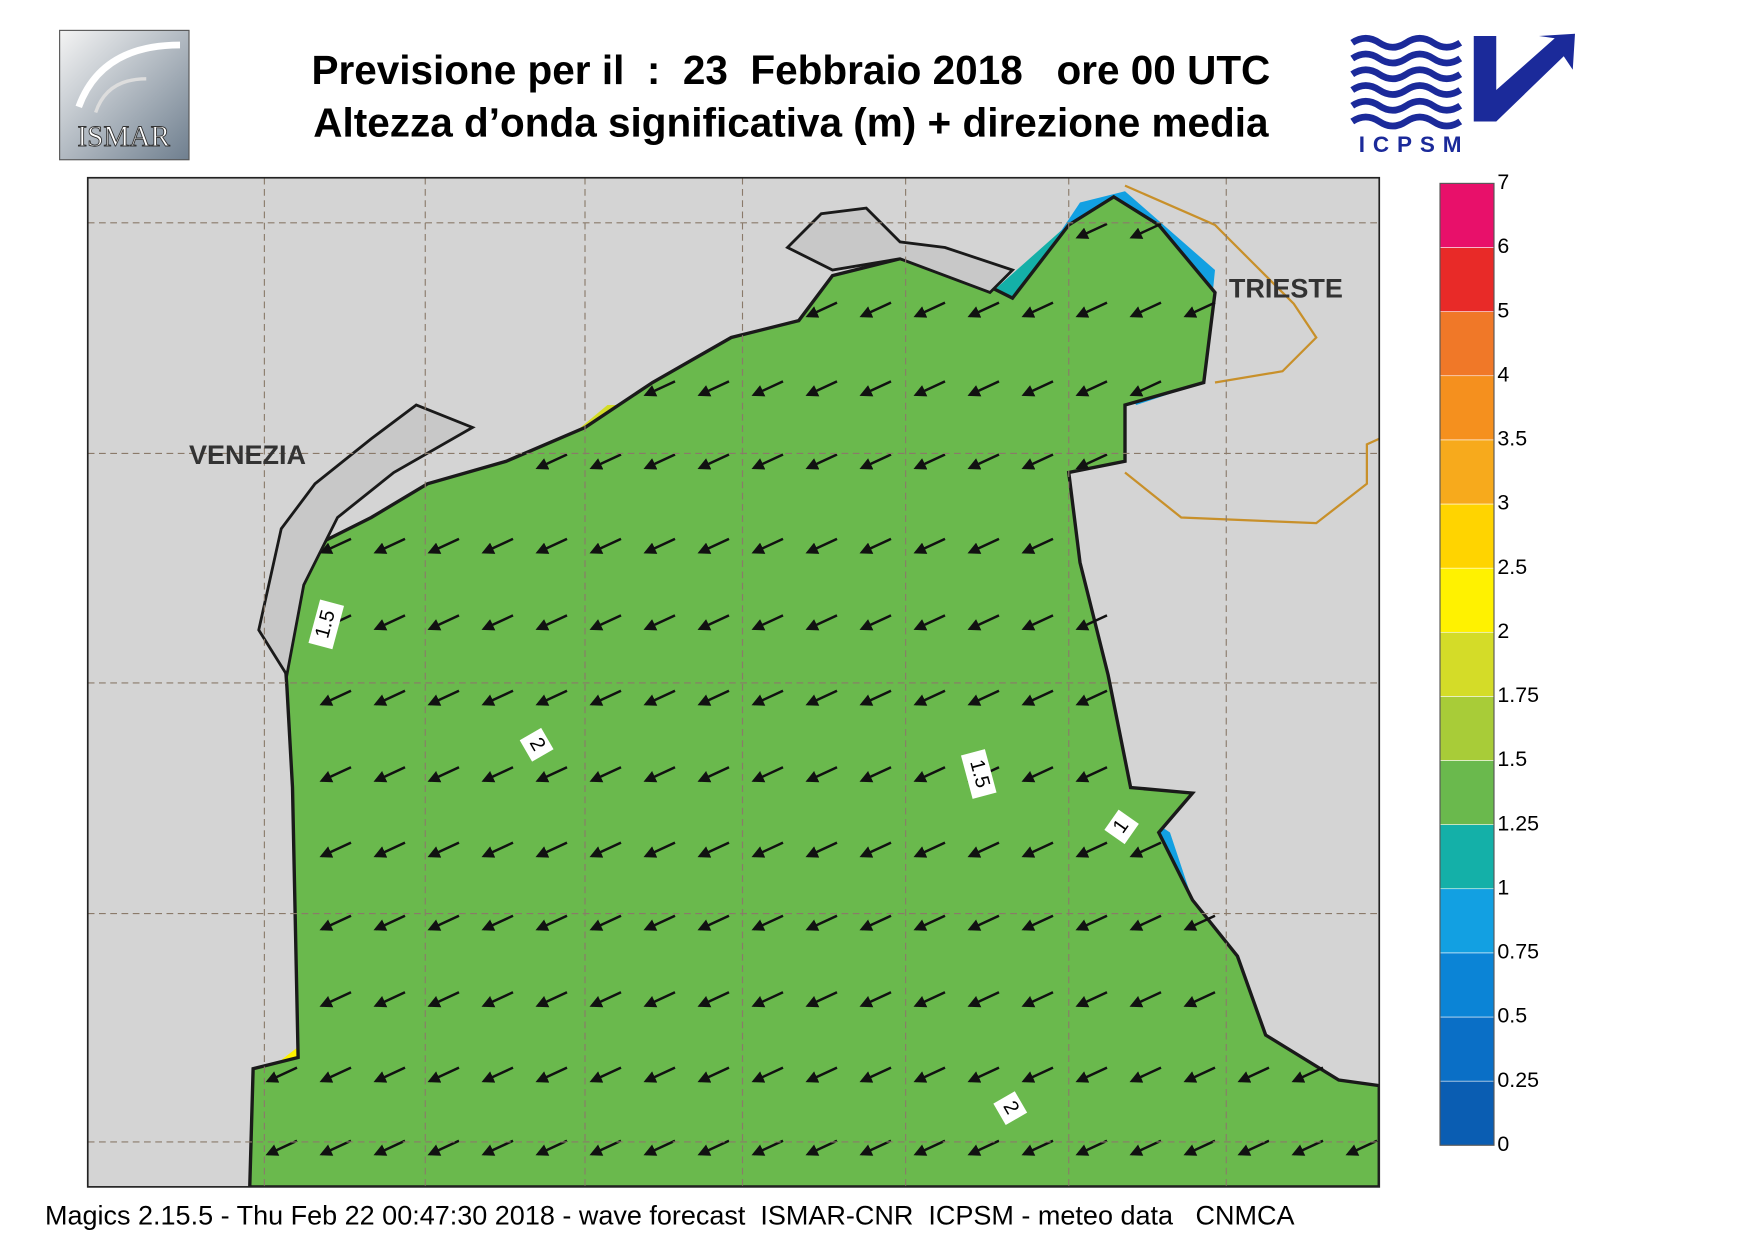 Image resolution: width=1755 pixels, height=1242 pixels. What do you see at coordinates (124, 95) in the screenshot?
I see `ismar-logo: ISMAR` at bounding box center [124, 95].